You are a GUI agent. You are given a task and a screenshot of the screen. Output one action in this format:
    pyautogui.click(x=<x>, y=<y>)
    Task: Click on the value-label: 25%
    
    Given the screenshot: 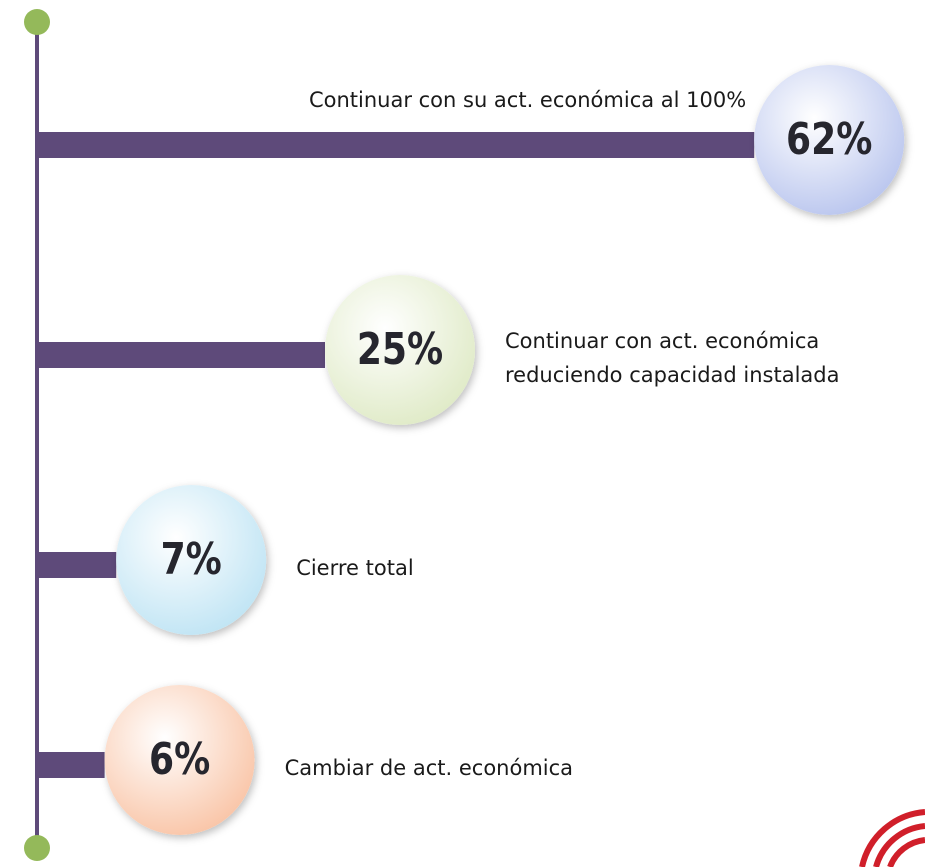 What is the action you would take?
    pyautogui.click(x=400, y=350)
    